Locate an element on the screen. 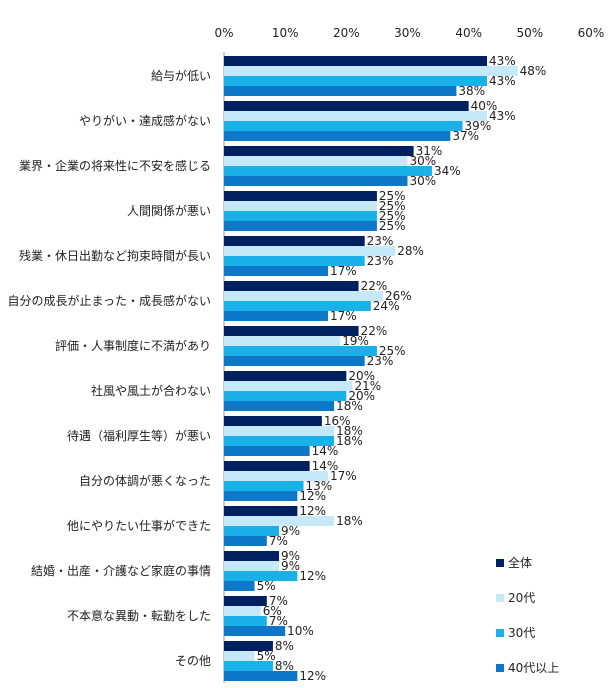  data-label: 5% is located at coordinates (266, 586).